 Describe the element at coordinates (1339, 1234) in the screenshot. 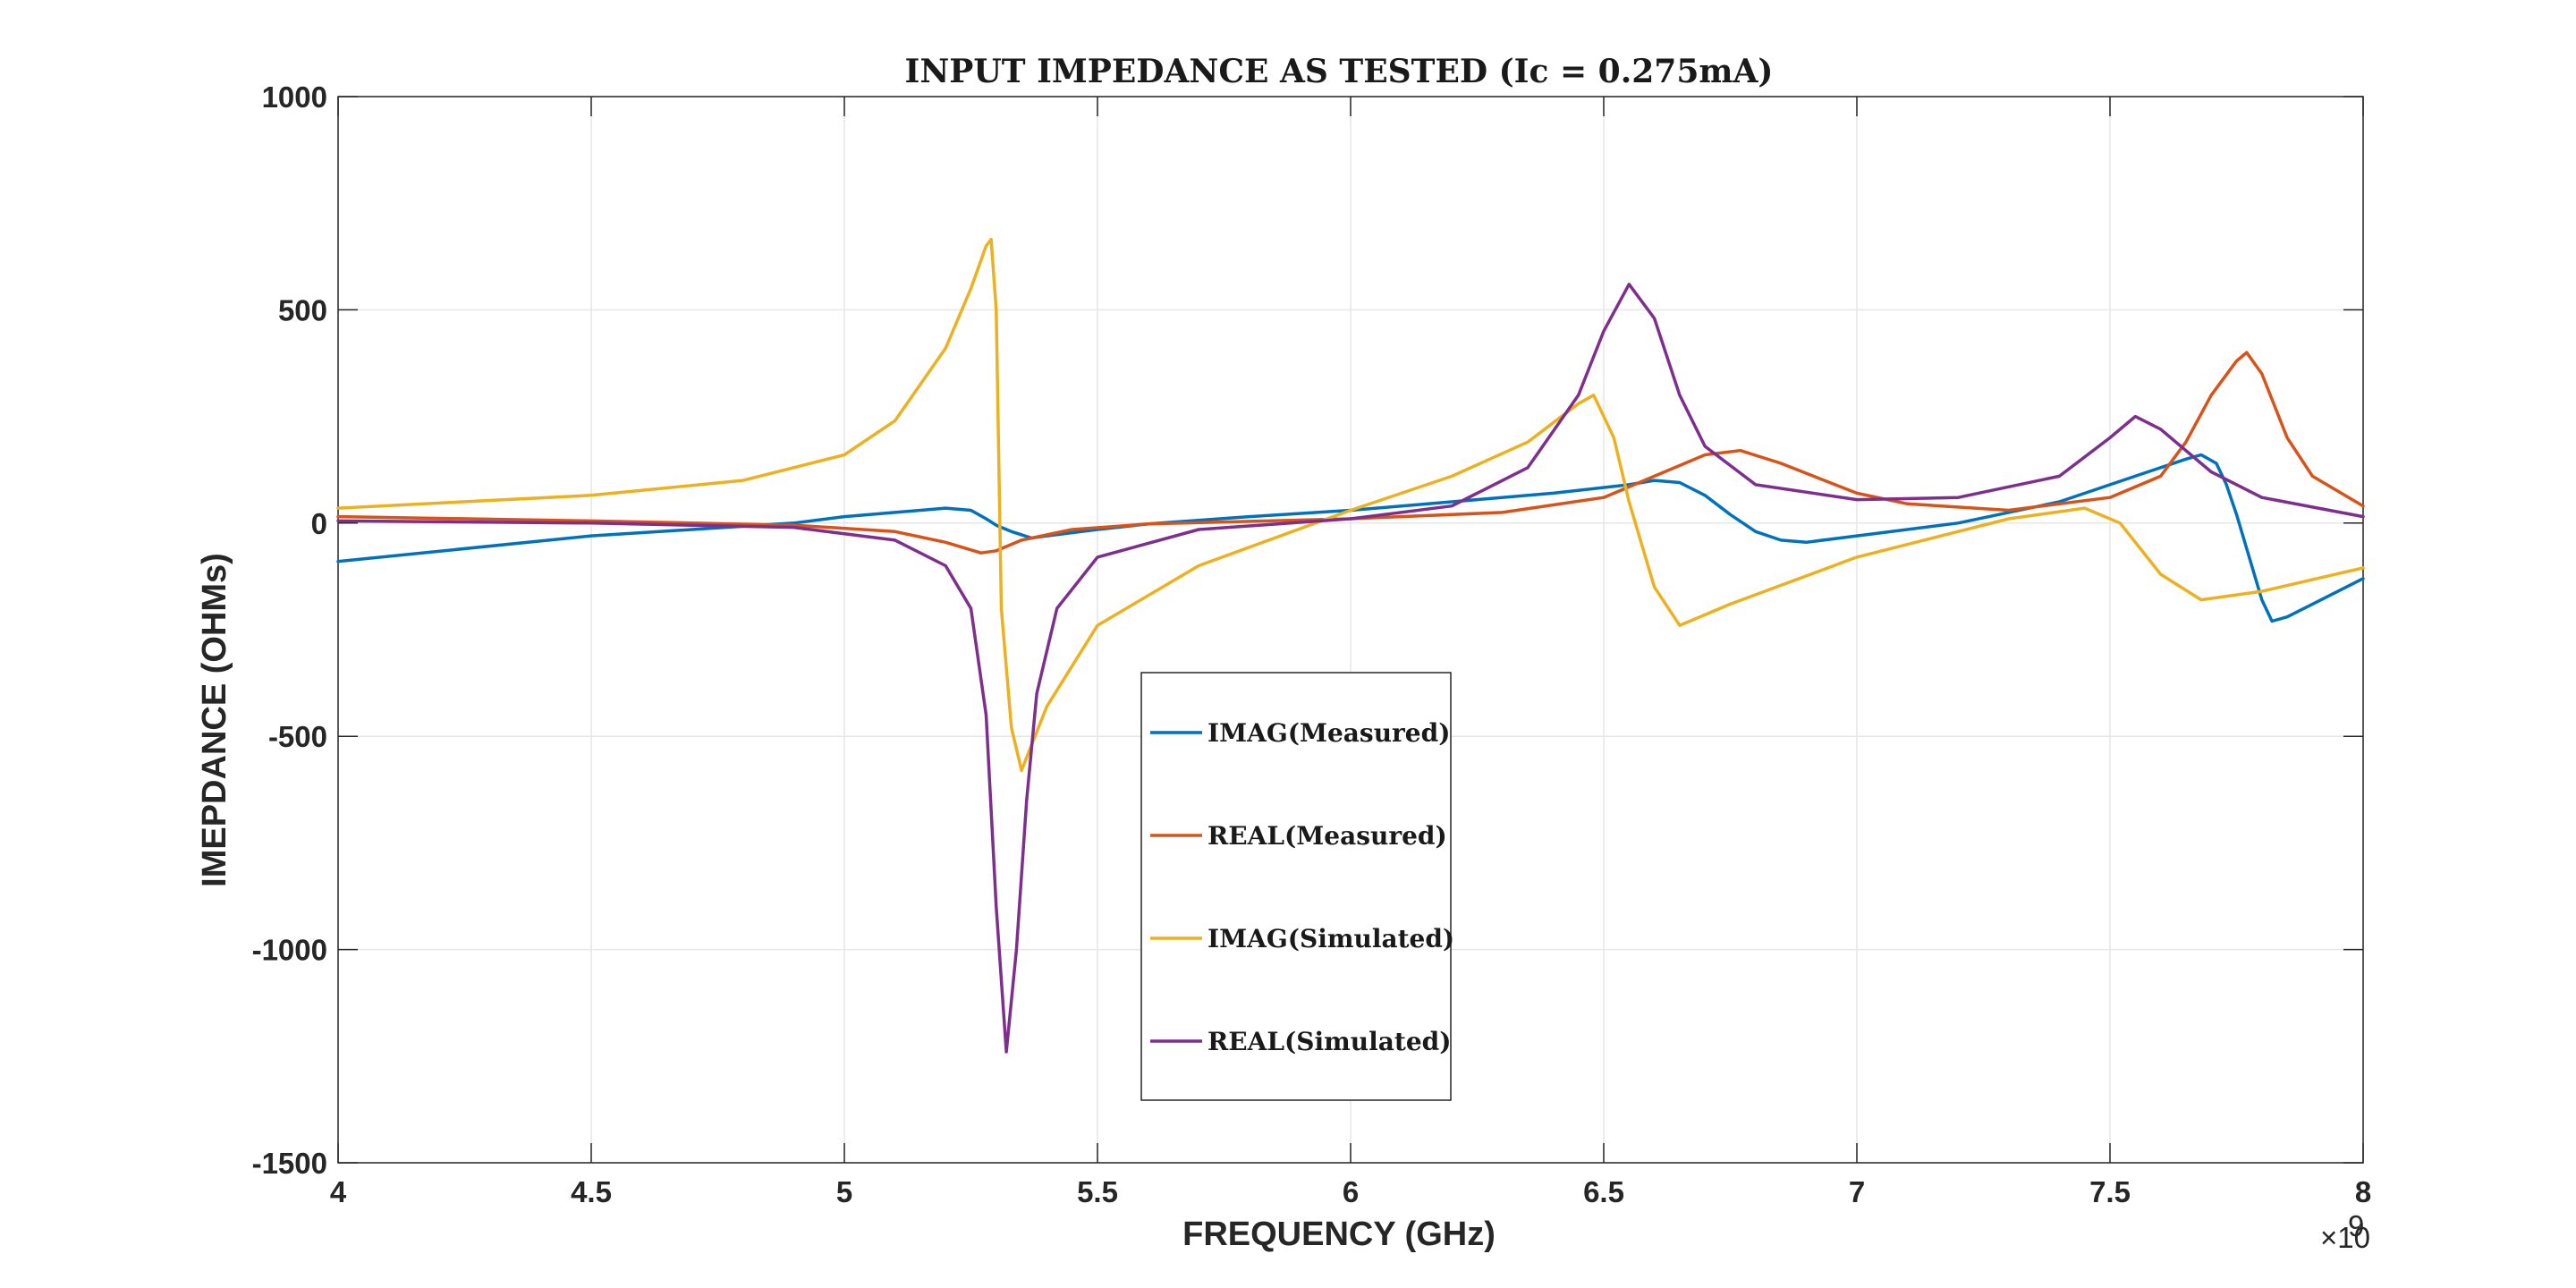

I see `x-axis-label: FREQUENCY (GHz)` at that location.